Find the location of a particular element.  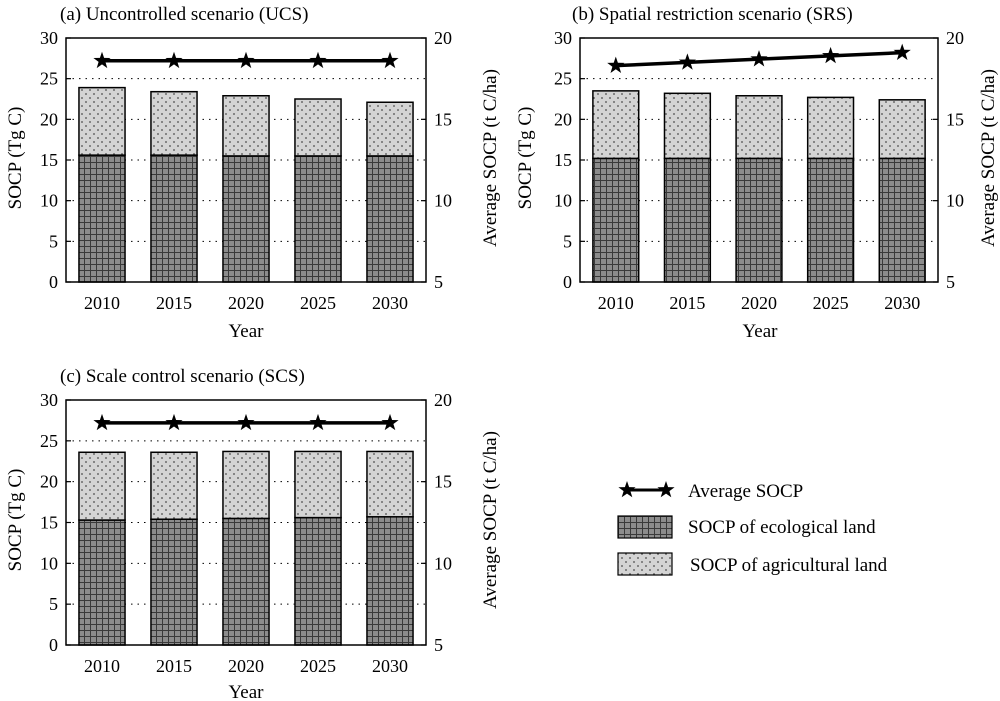

panel-a-xlabel: Year is located at coordinates (246, 331).